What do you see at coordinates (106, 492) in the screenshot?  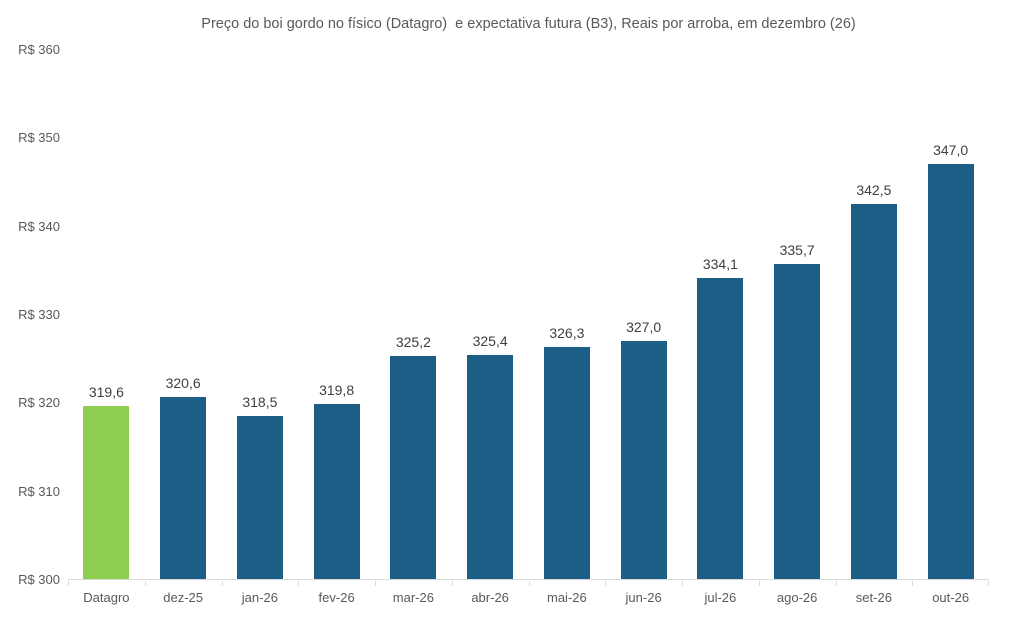 I see `bar-Datagro` at bounding box center [106, 492].